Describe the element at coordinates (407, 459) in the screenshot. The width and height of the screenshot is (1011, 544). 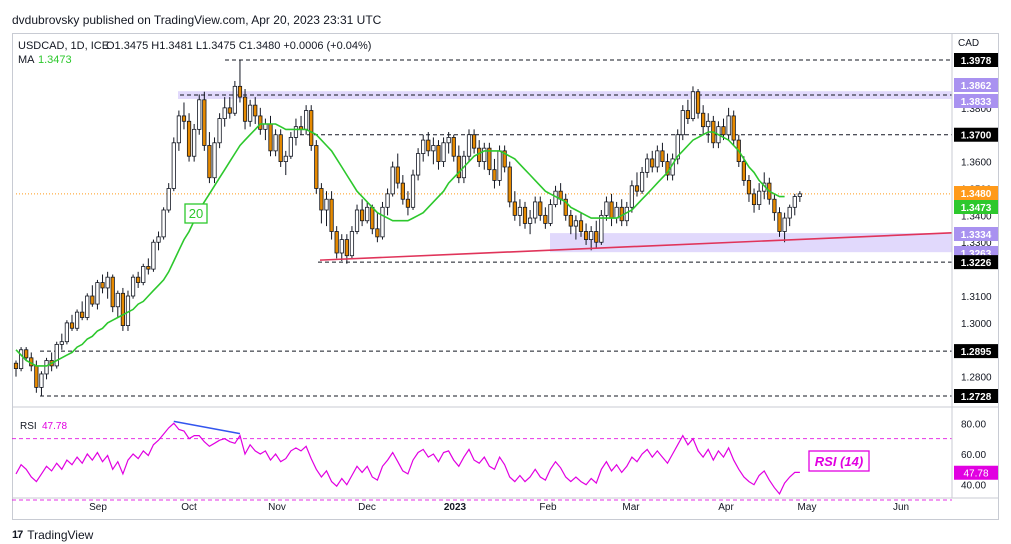
I see `rsi-line` at that location.